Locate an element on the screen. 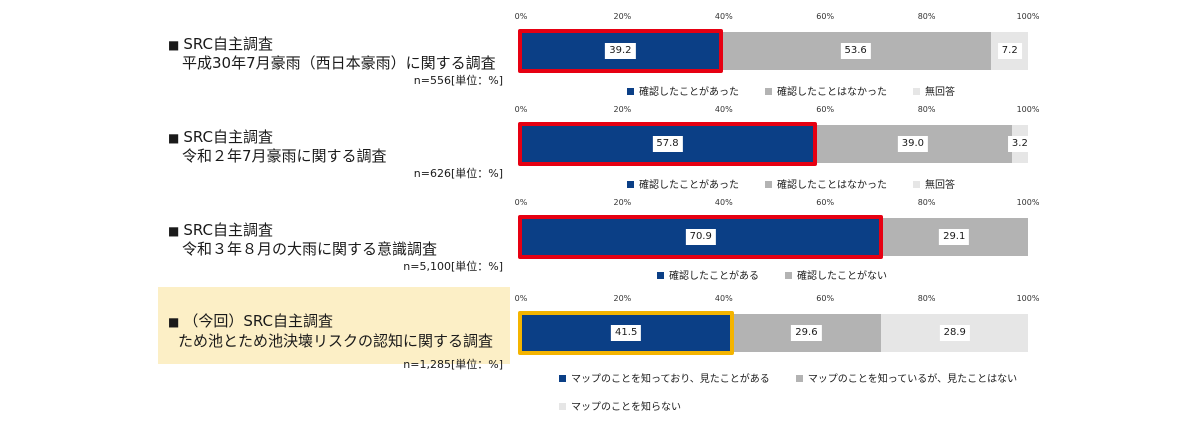 The height and width of the screenshot is (447, 1200). data-label: 70.9 is located at coordinates (700, 237).